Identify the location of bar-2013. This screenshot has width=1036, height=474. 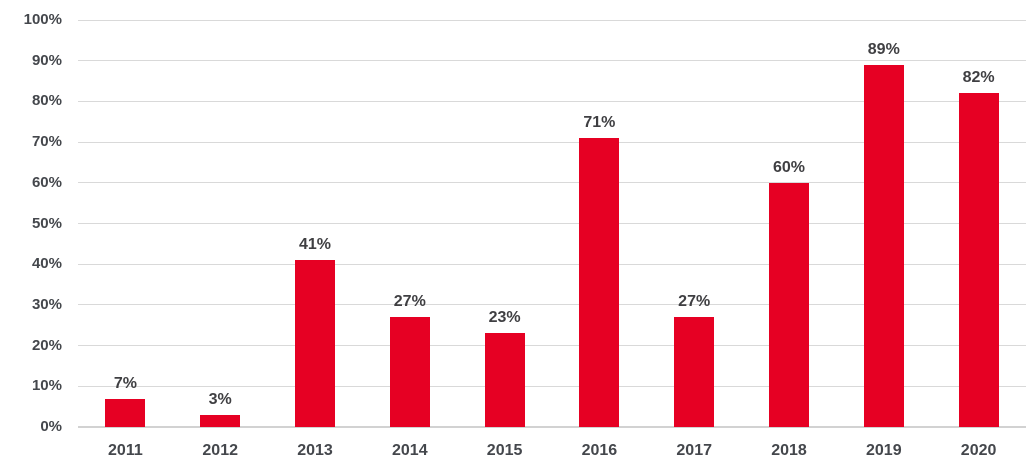
(315, 343).